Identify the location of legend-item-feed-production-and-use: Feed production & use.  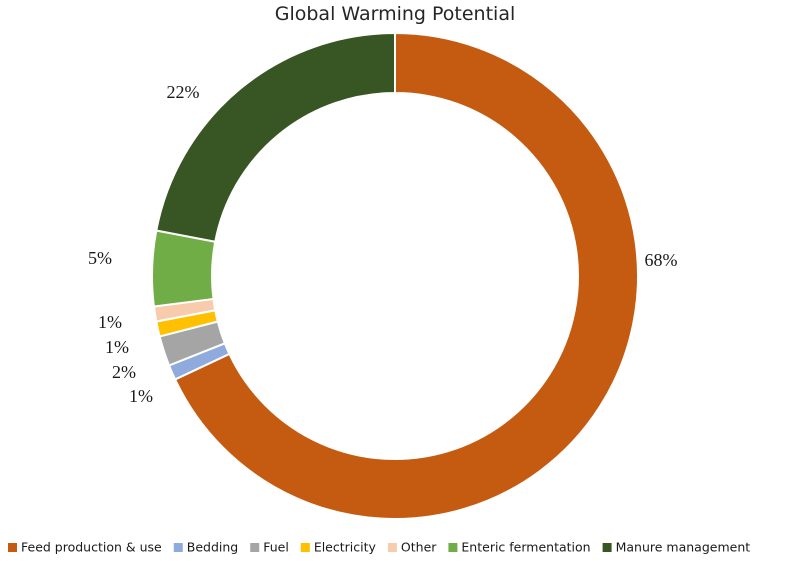
(85, 547).